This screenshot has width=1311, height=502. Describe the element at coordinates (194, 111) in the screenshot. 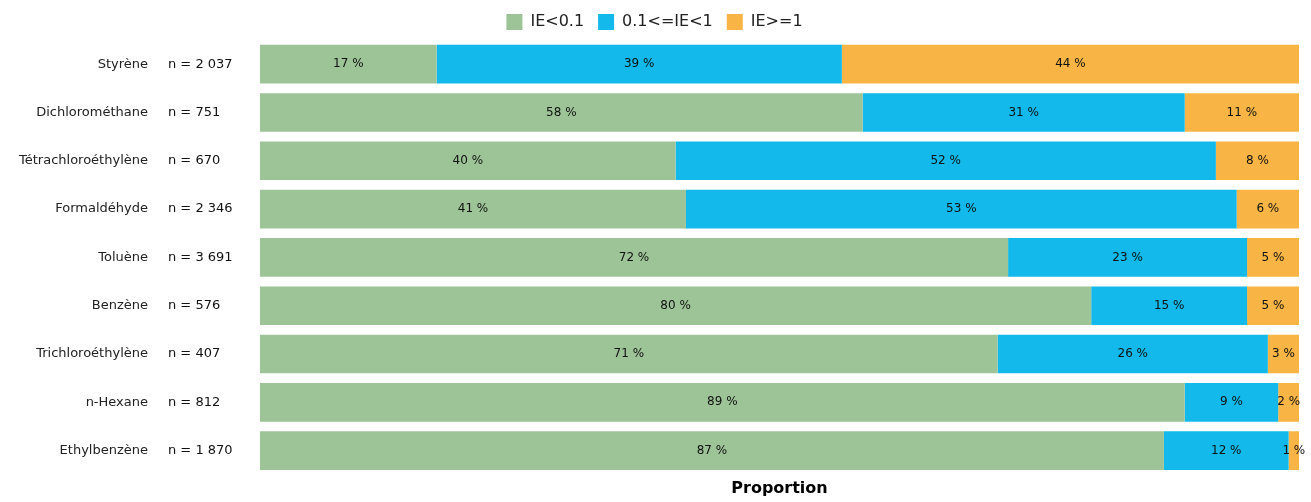

I see `text: n = 751` at that location.